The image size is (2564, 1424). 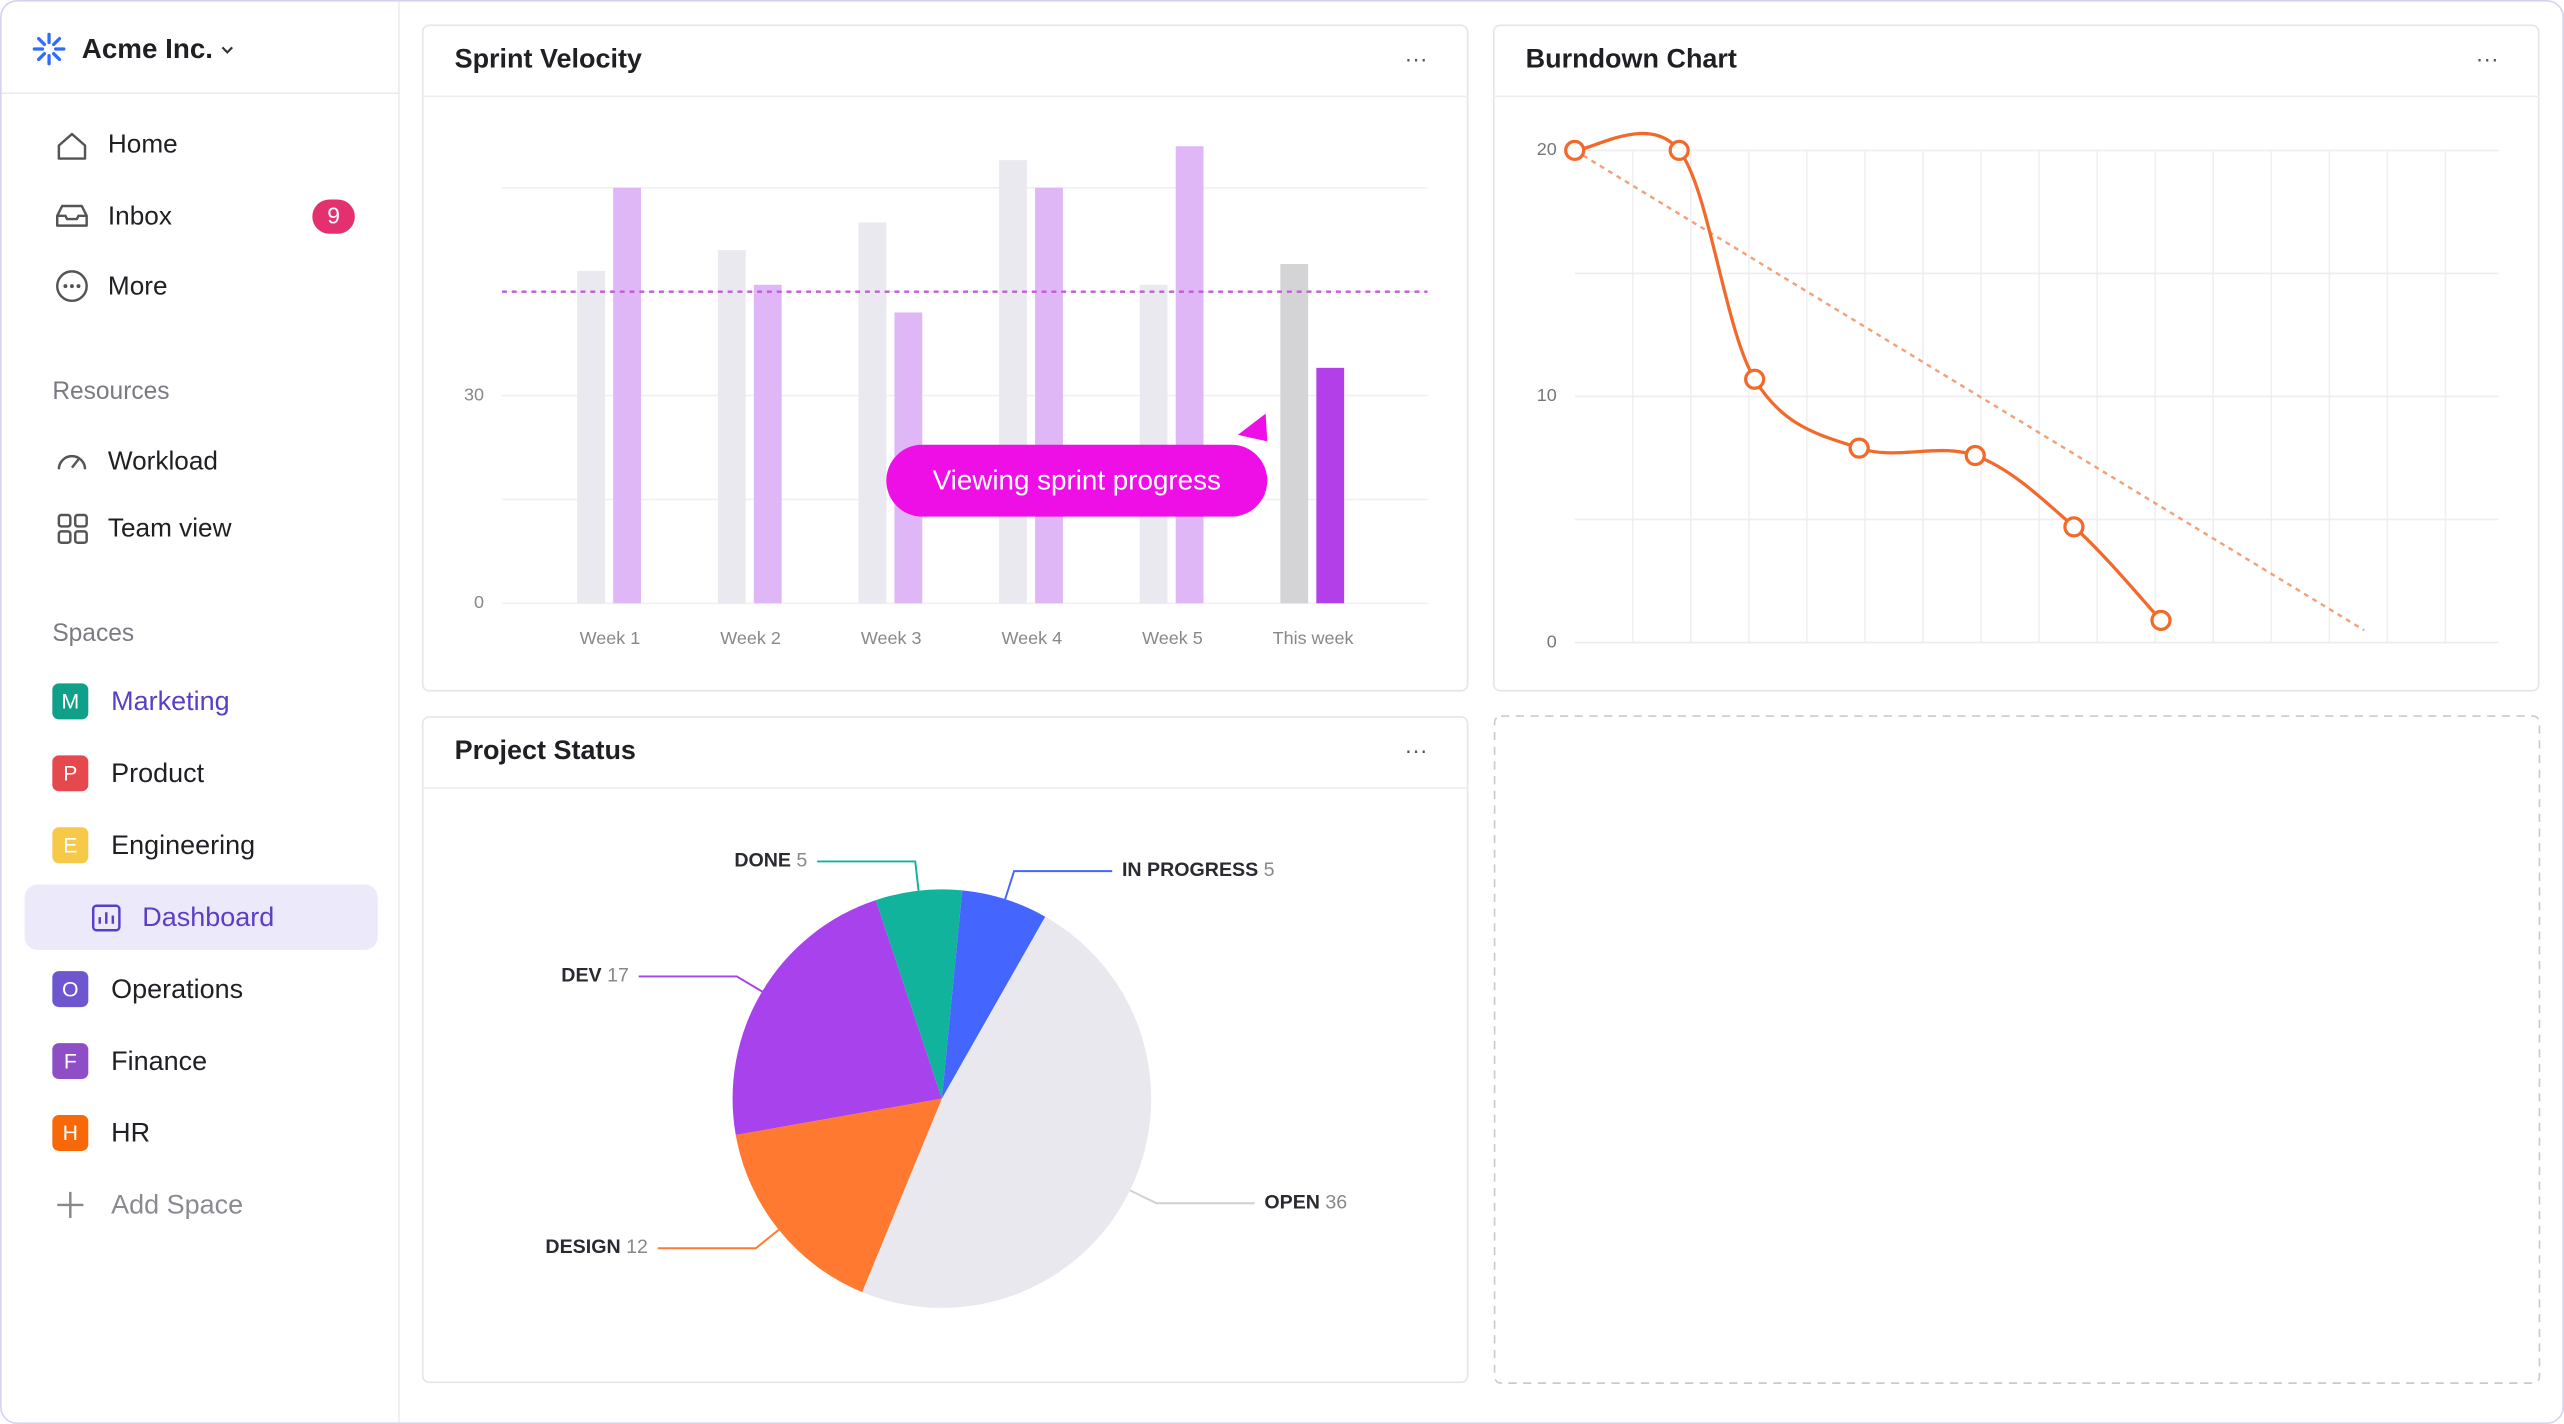 I want to click on workspace-chevron, so click(x=227, y=50).